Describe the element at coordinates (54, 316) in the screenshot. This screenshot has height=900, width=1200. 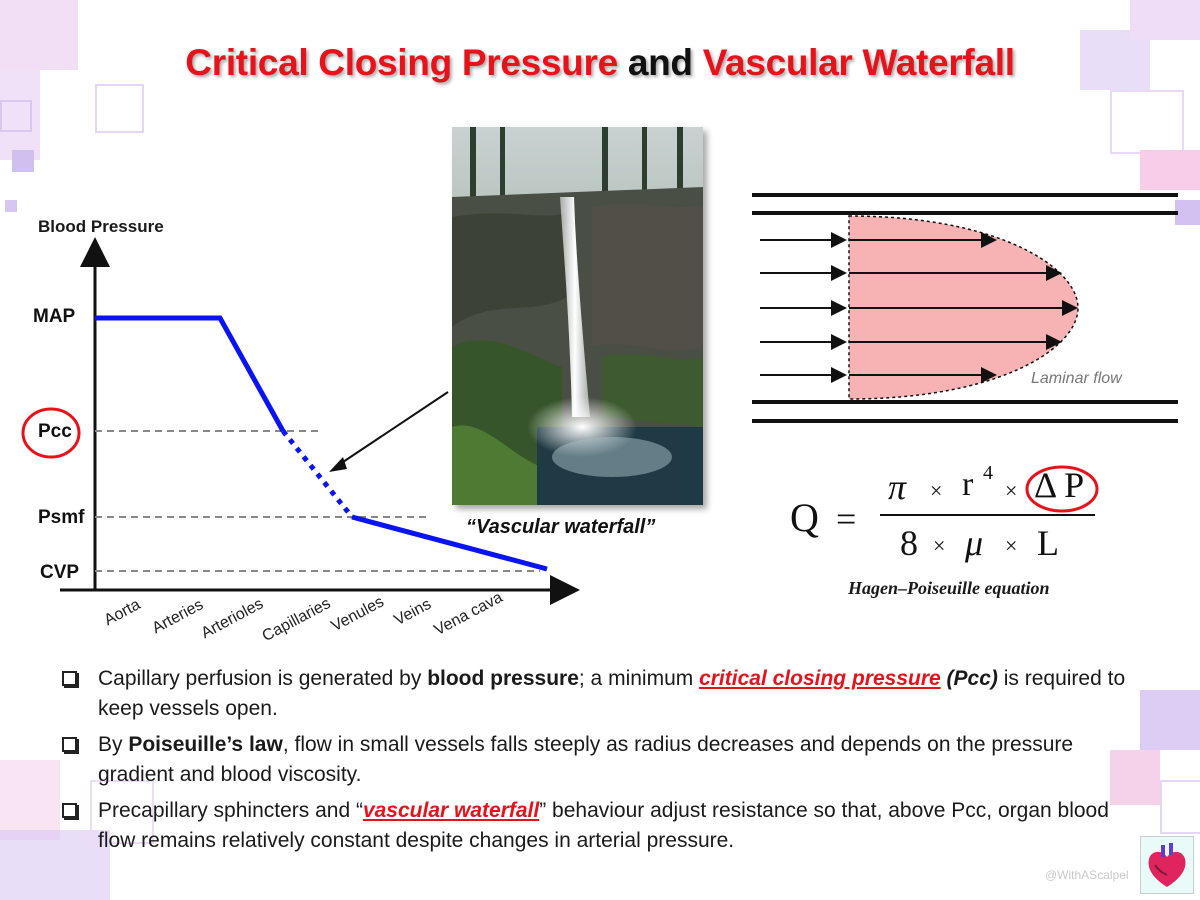
I see `level-label-map: MAP` at that location.